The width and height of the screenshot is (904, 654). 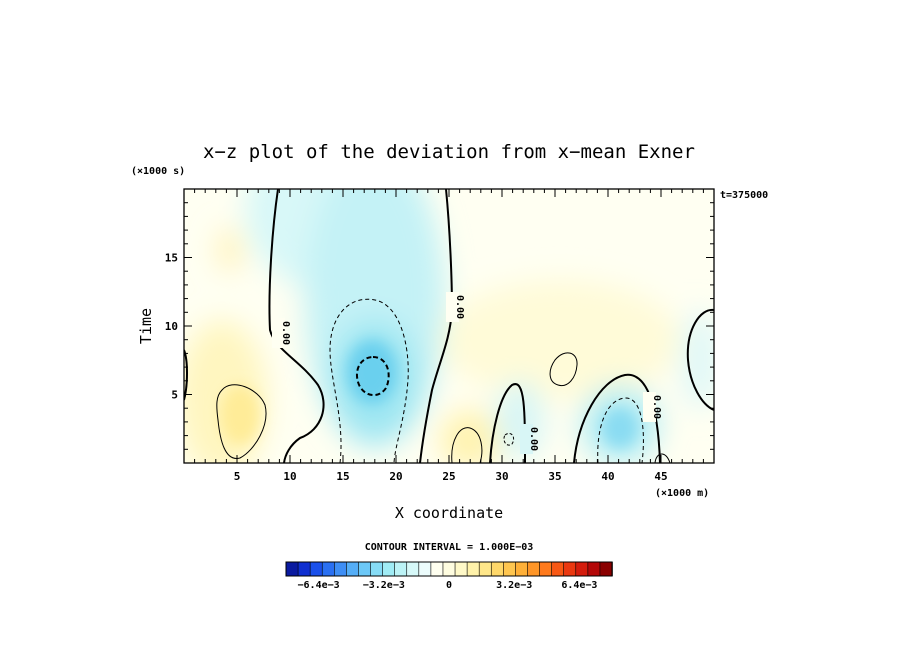 I want to click on y-axis-label: Time, so click(x=146, y=326).